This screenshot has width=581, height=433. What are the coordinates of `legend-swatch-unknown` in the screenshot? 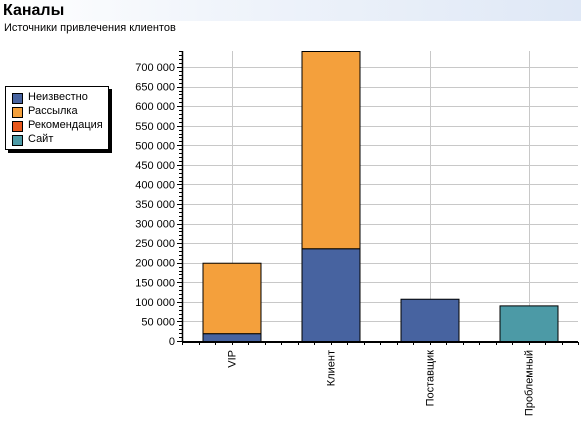 It's located at (17, 98).